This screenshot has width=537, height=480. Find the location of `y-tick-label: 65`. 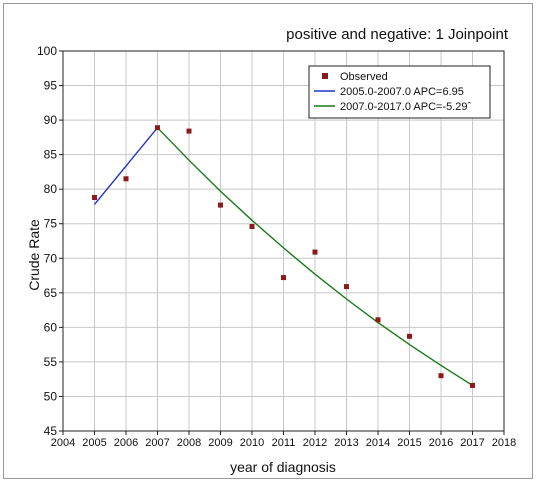

y-tick-label: 65 is located at coordinates (51, 293).